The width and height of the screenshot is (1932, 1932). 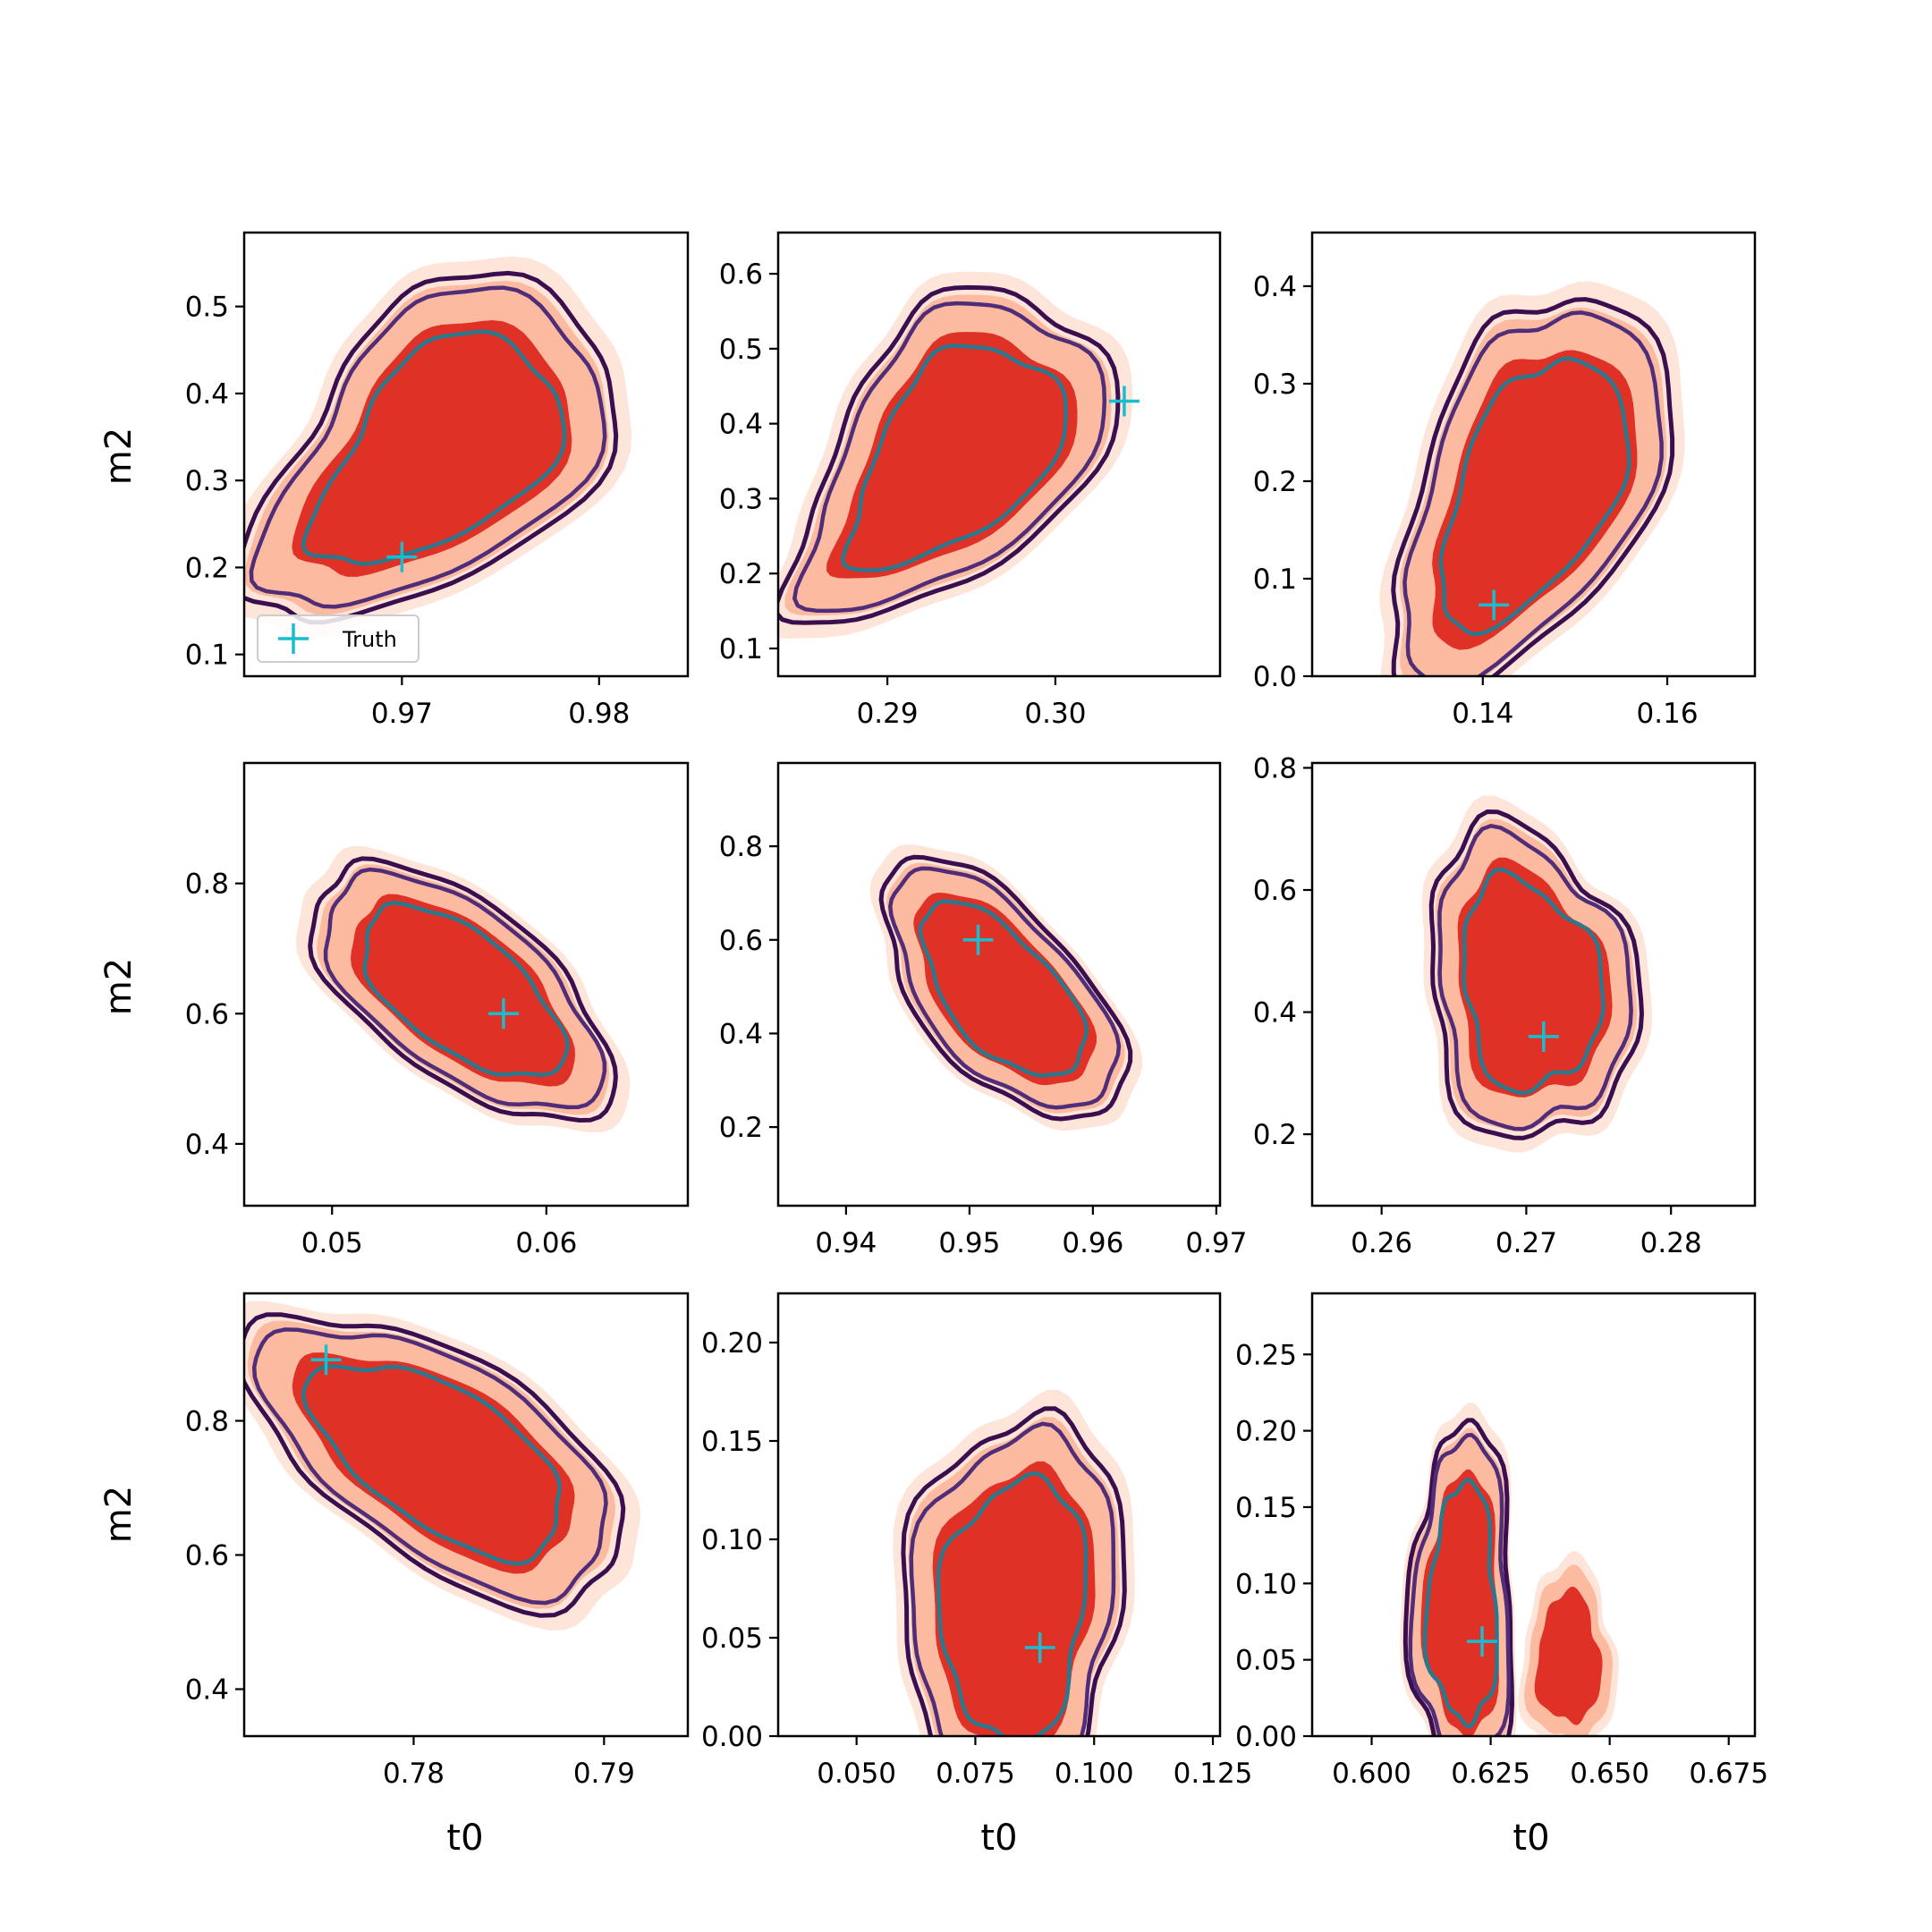 I want to click on x-tick-label: 0.30, so click(x=1055, y=714).